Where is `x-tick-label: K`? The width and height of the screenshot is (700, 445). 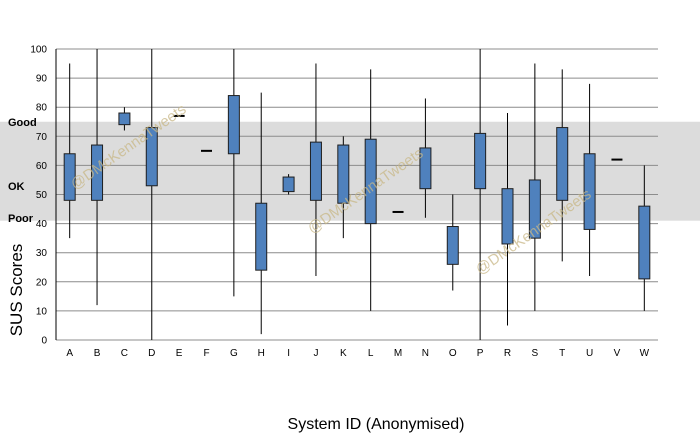
x-tick-label: K is located at coordinates (343, 353).